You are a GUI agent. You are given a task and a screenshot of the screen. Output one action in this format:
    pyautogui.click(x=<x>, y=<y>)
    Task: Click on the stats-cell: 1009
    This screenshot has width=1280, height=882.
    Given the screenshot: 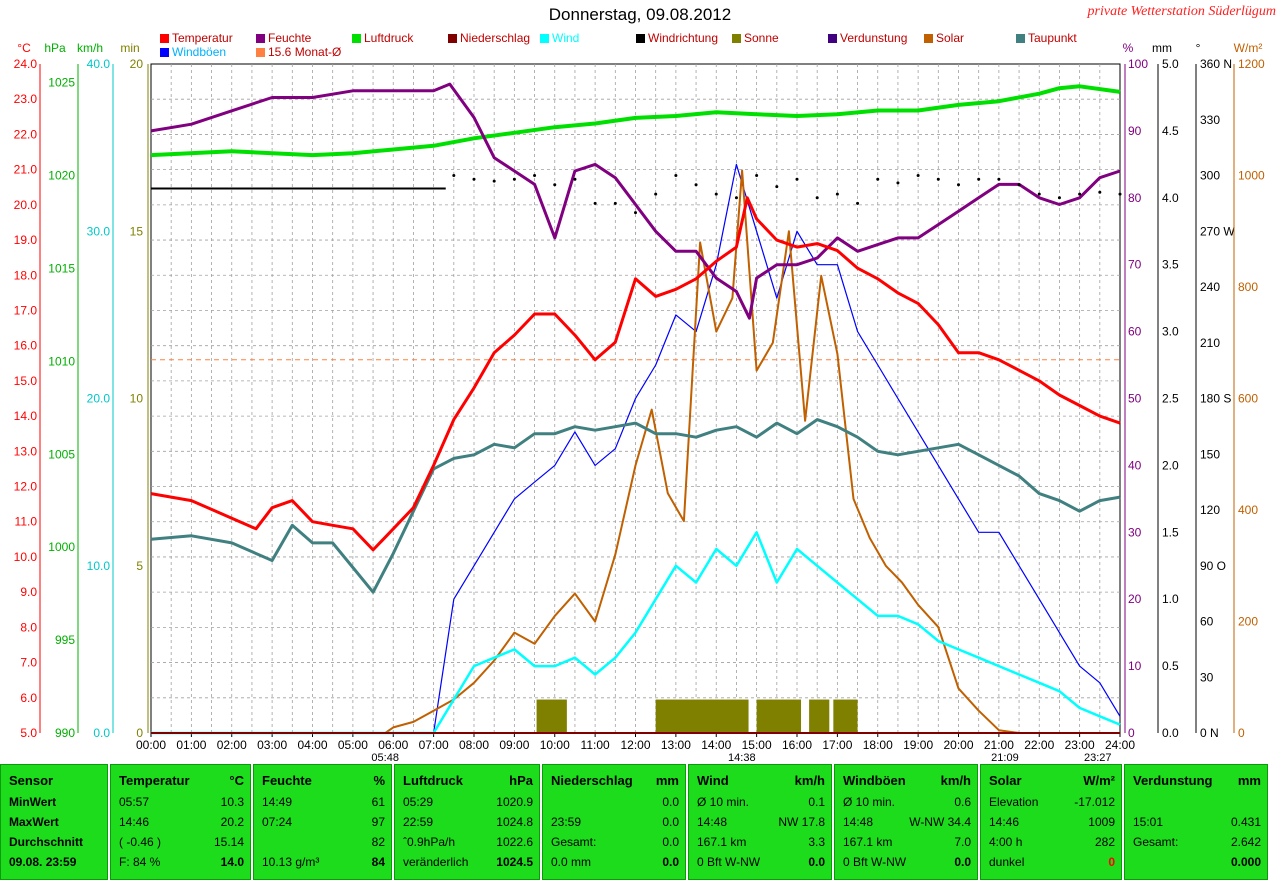 What is the action you would take?
    pyautogui.click(x=1101, y=822)
    